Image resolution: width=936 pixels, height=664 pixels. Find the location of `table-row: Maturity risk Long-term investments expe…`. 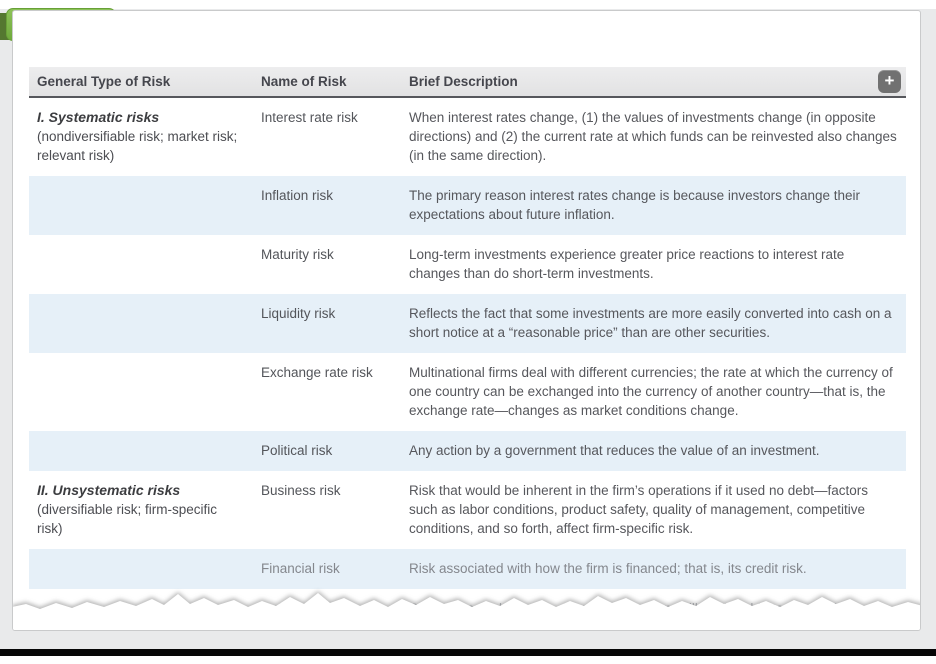

table-row: Maturity risk Long-term investments expe… is located at coordinates (467, 264).